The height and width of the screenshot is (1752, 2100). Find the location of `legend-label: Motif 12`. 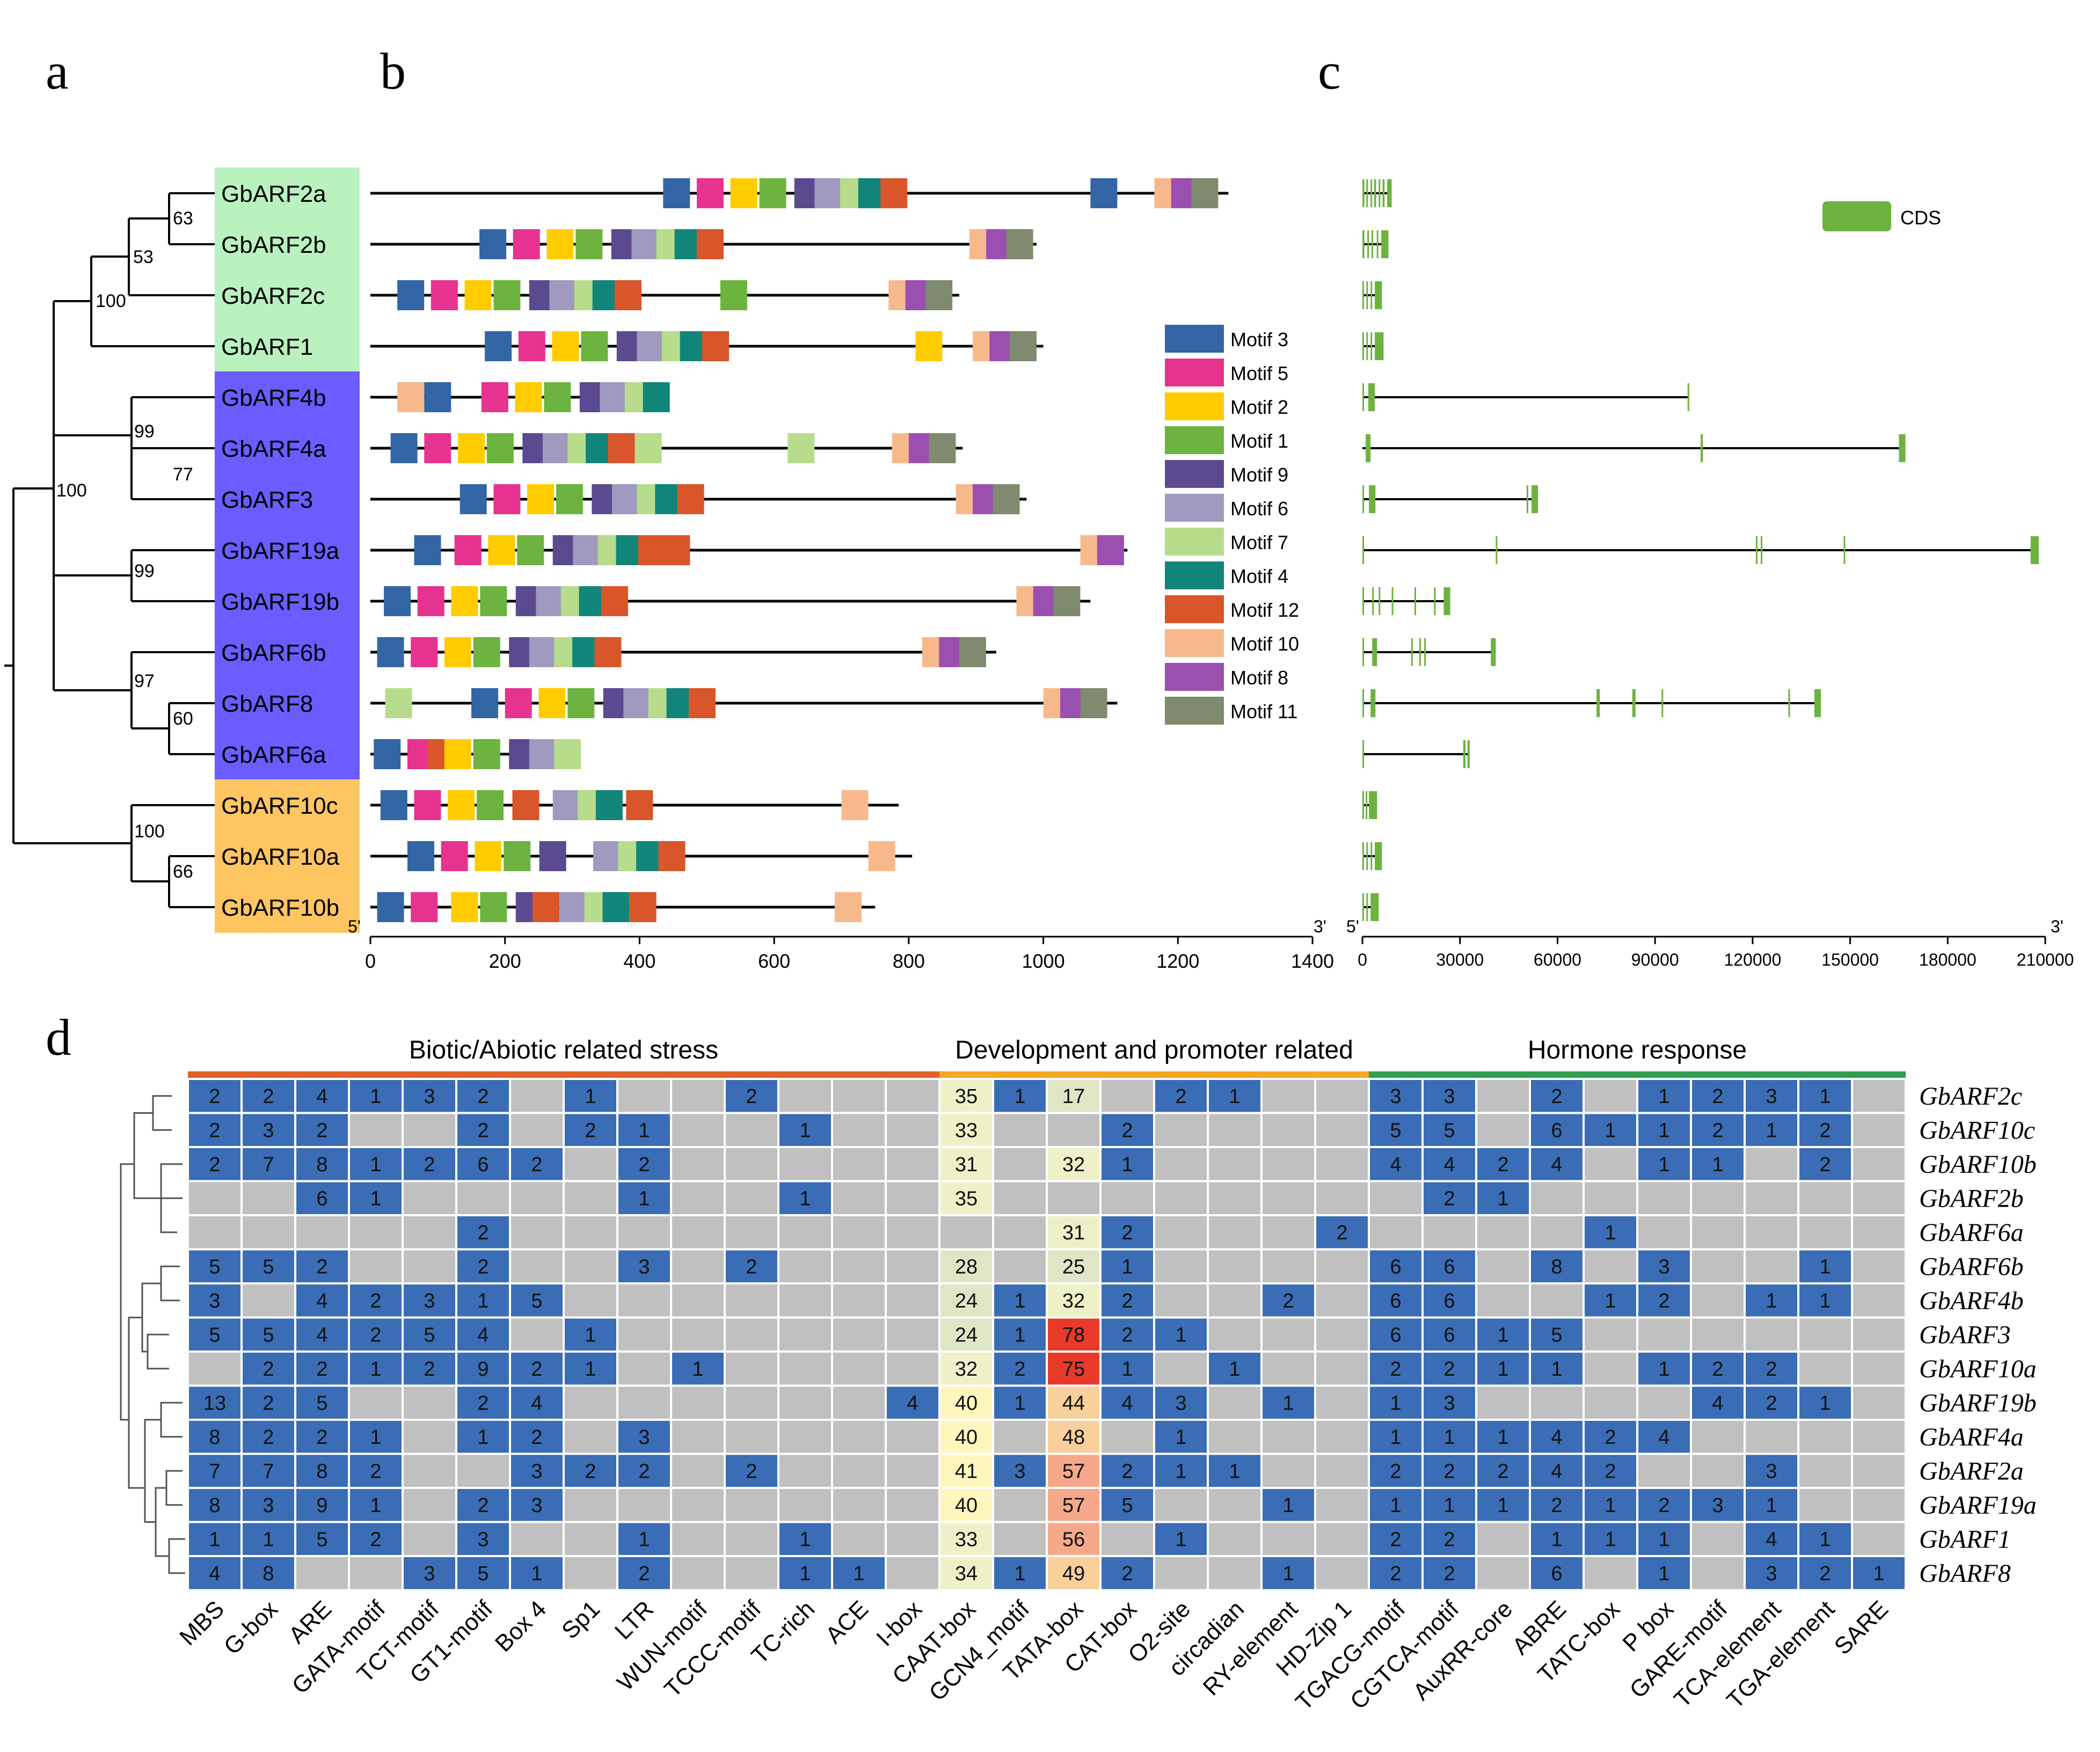

legend-label: Motif 12 is located at coordinates (1264, 610).